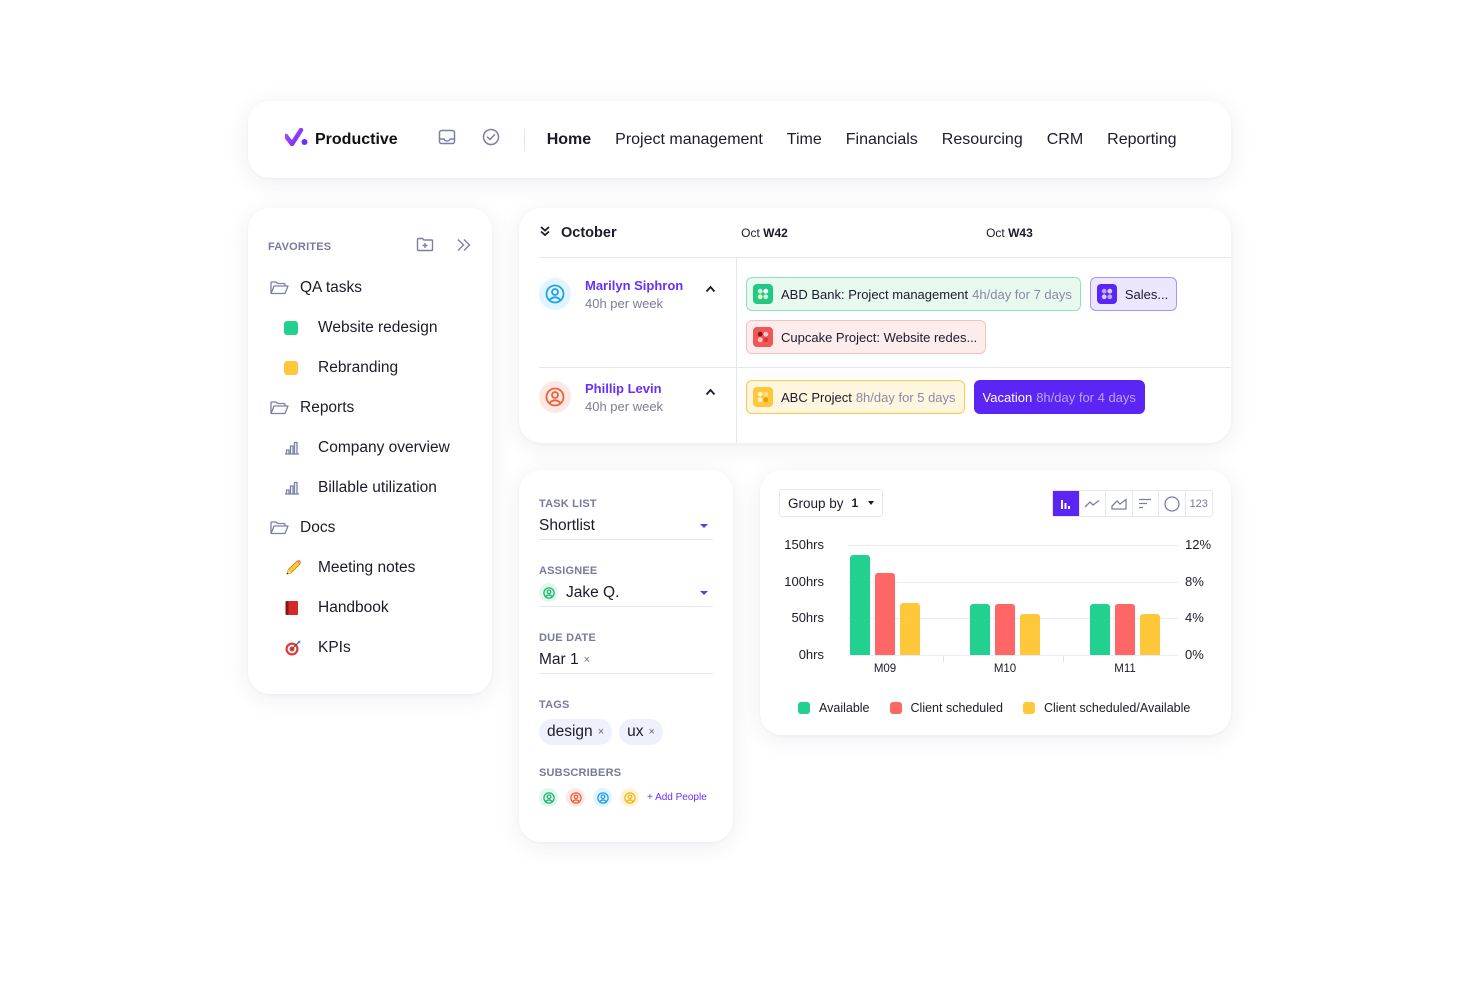 The height and width of the screenshot is (987, 1480). I want to click on assignee-avatar, so click(548, 592).